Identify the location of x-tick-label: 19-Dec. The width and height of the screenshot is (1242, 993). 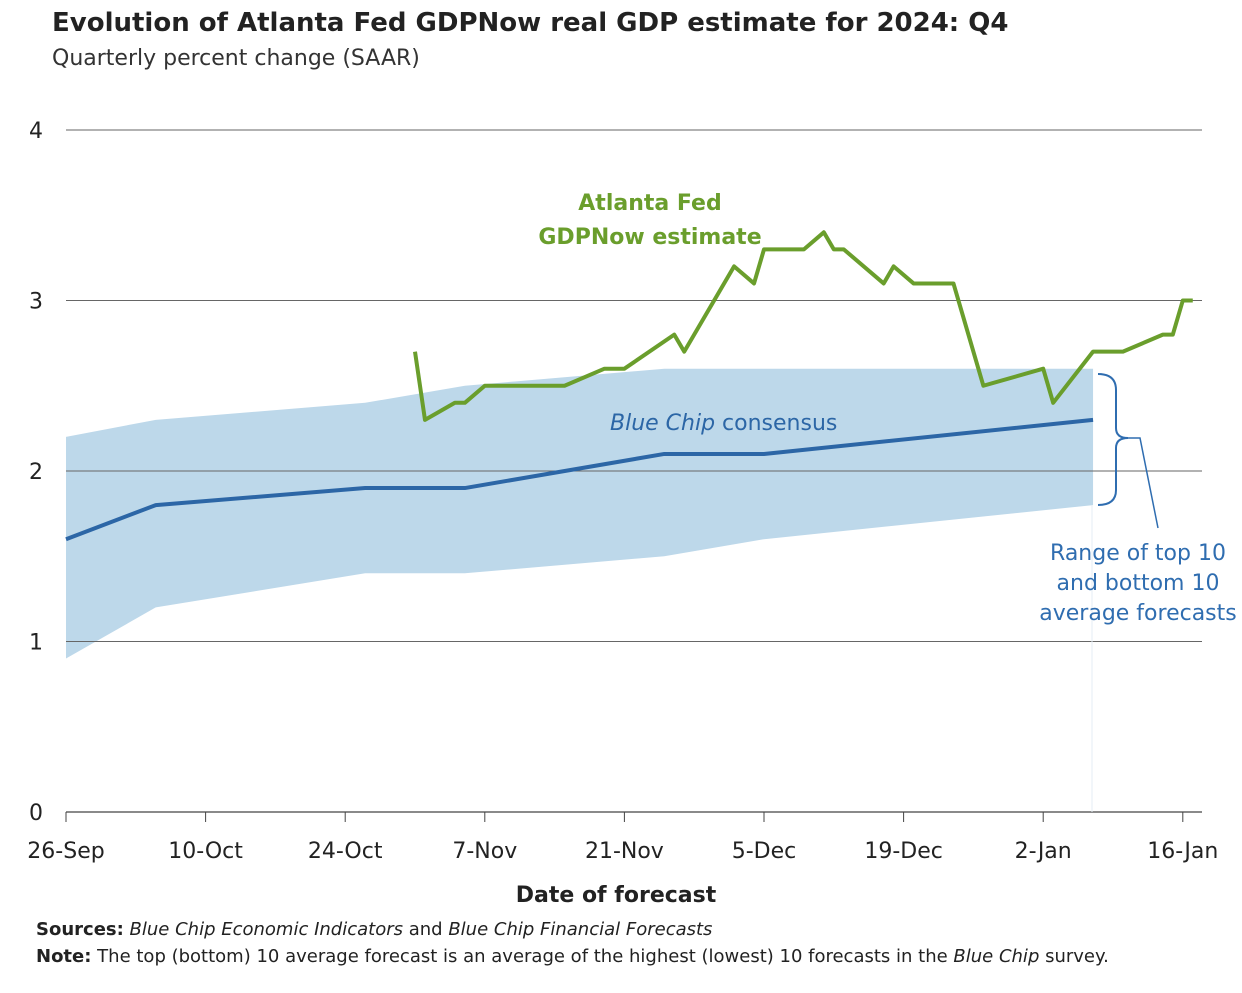
(903, 851).